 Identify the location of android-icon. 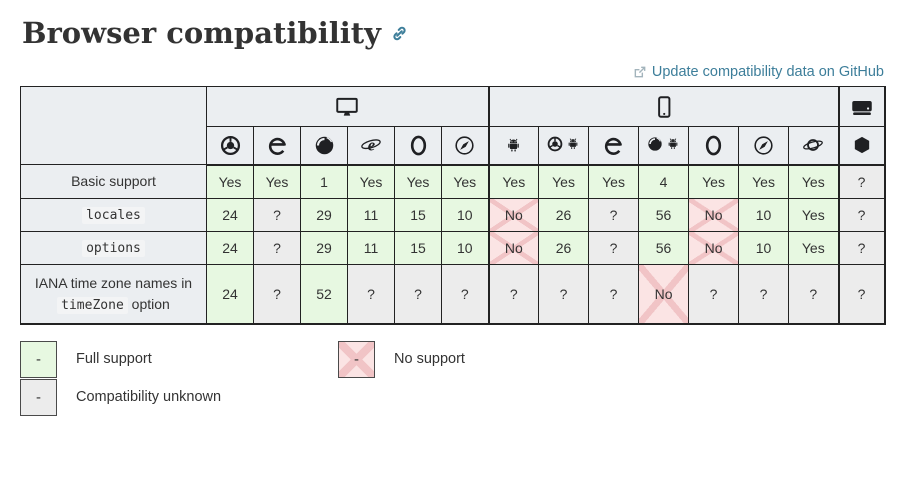
(514, 145).